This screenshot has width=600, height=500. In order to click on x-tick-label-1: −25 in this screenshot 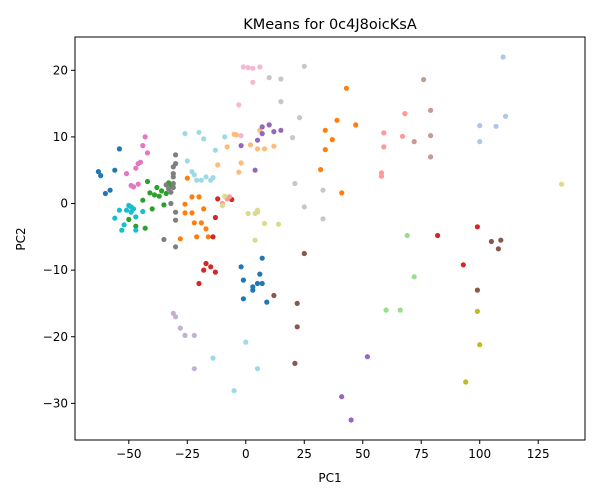, I will do `click(187, 454)`.